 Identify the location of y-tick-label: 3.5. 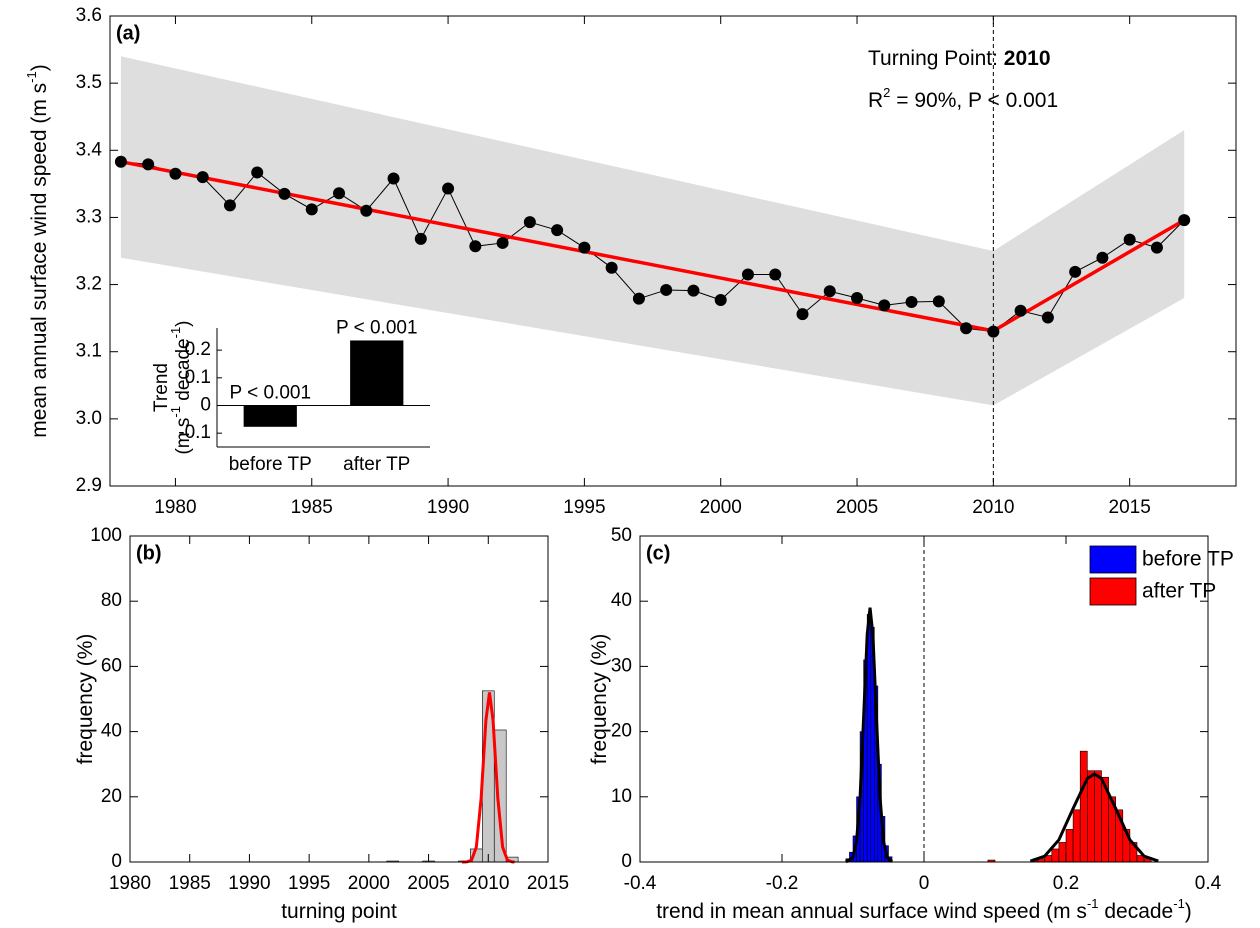
(89, 82).